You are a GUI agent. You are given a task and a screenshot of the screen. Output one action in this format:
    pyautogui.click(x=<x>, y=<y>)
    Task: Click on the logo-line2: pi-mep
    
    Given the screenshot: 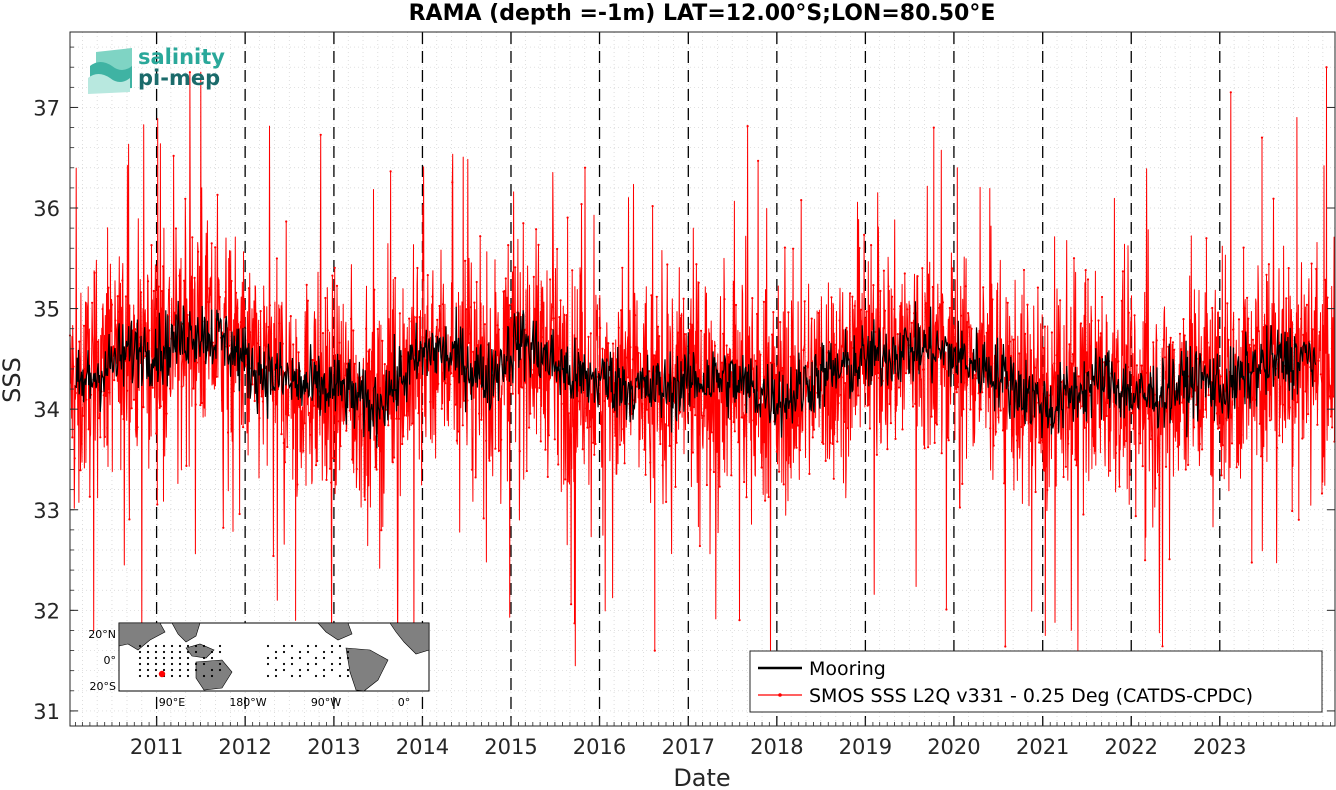 What is the action you would take?
    pyautogui.click(x=179, y=78)
    